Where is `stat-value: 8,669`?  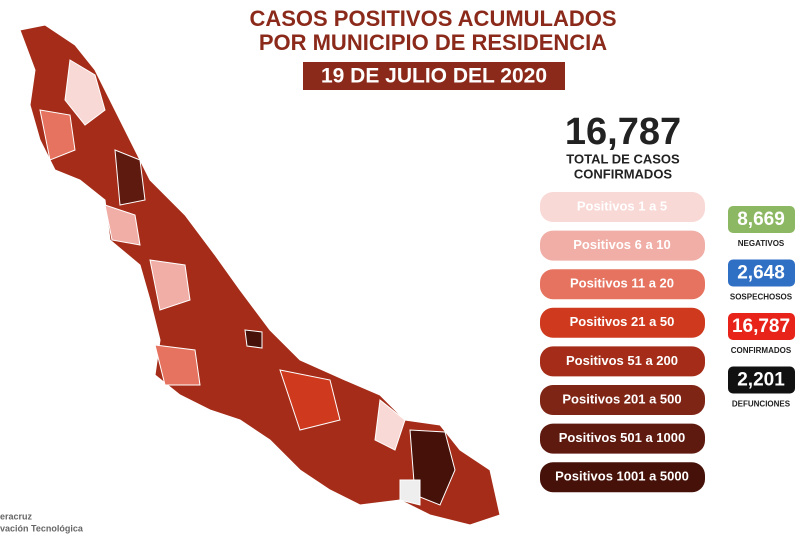 stat-value: 8,669 is located at coordinates (761, 219).